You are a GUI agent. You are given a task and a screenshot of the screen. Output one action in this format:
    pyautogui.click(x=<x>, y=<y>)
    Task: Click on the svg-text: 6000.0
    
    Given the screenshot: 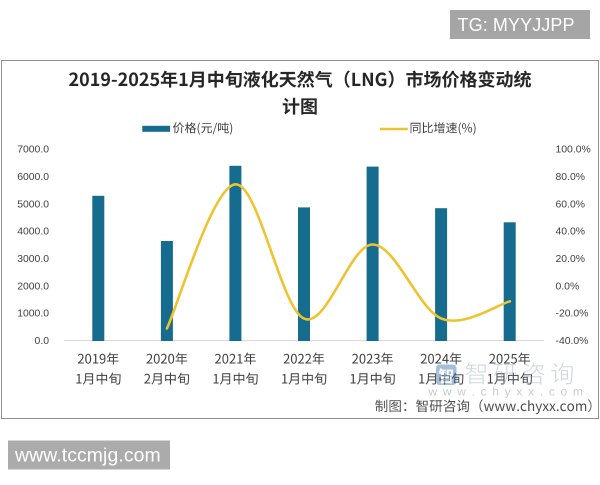 What is the action you would take?
    pyautogui.click(x=33, y=177)
    